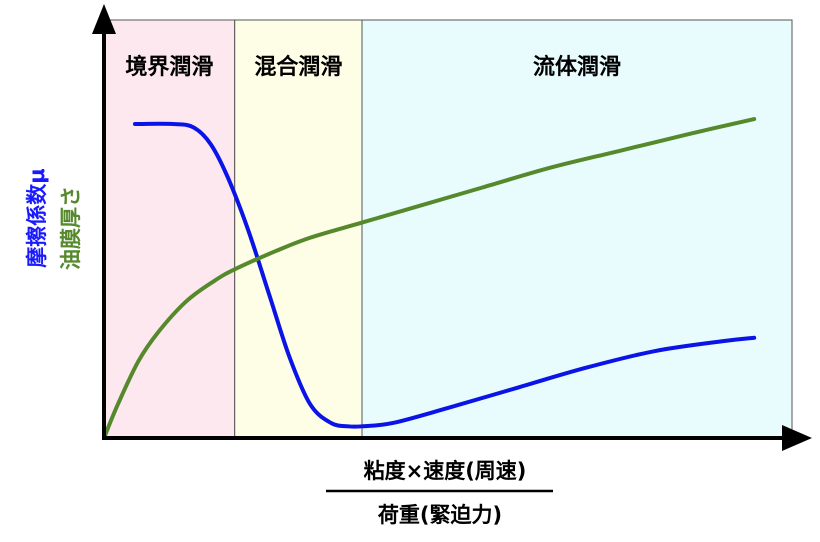 This screenshot has width=820, height=542. Describe the element at coordinates (104, 19) in the screenshot. I see `y-axis-arrowhead` at that location.